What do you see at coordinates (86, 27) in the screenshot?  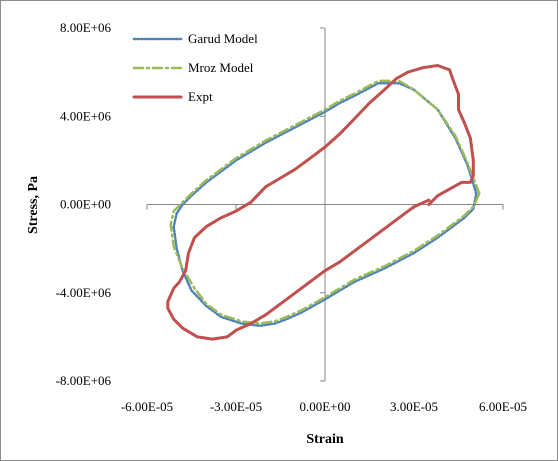 I see `y-tick-label: 8.00E+06` at bounding box center [86, 27].